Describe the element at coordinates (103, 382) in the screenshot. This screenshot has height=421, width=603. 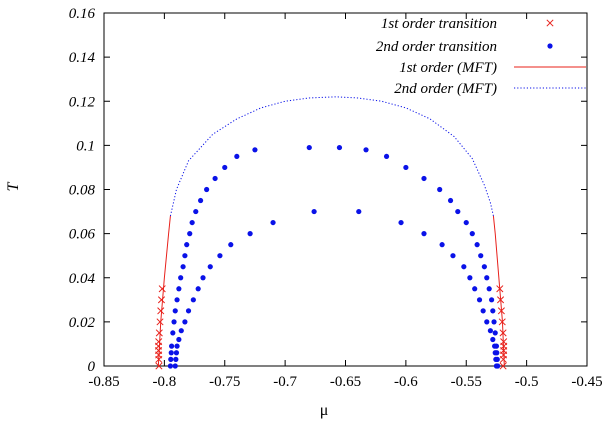
I see `x-tick-label: -0.85` at that location.